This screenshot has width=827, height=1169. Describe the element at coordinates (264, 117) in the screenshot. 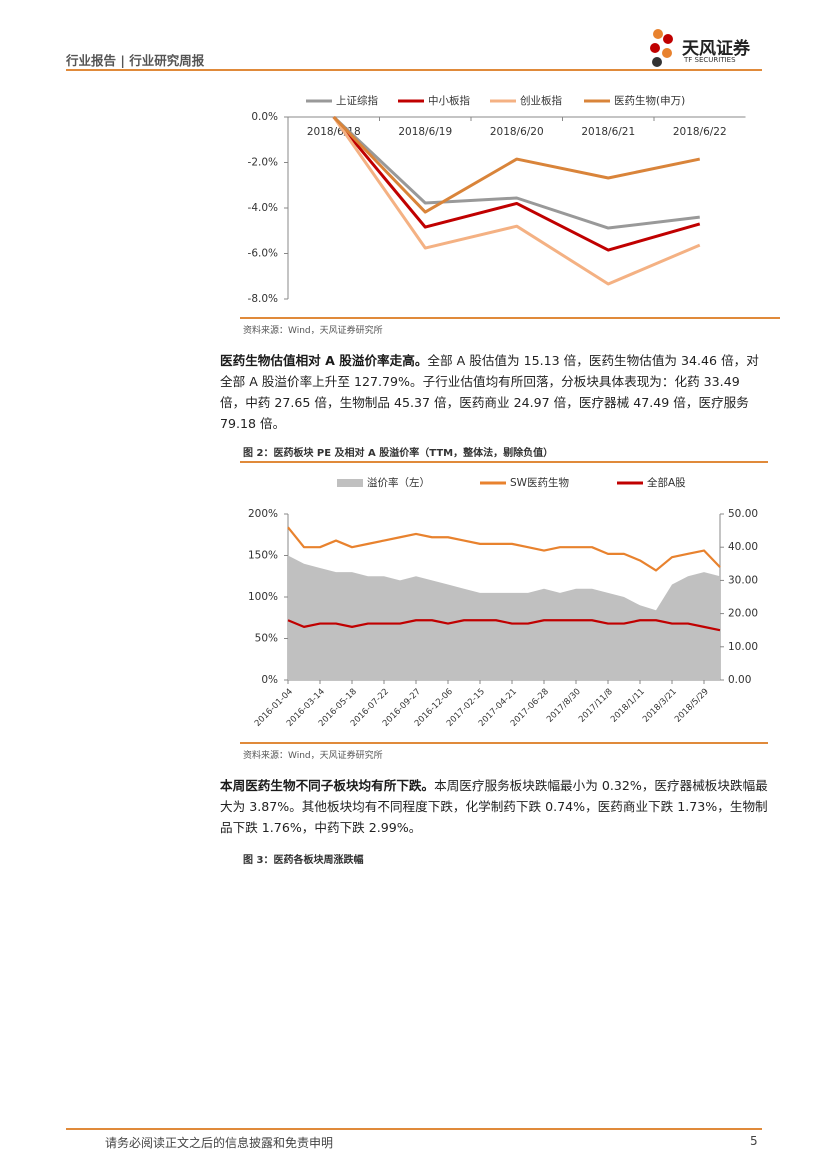

I see `y-tick-label: 0.0%` at that location.